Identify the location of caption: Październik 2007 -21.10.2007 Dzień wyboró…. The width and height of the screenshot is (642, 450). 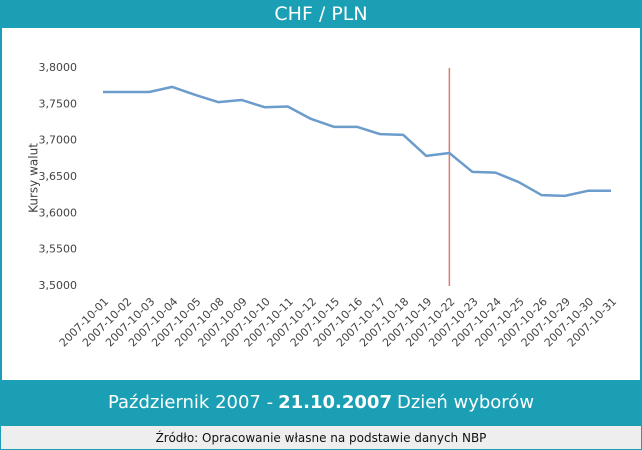
(321, 403).